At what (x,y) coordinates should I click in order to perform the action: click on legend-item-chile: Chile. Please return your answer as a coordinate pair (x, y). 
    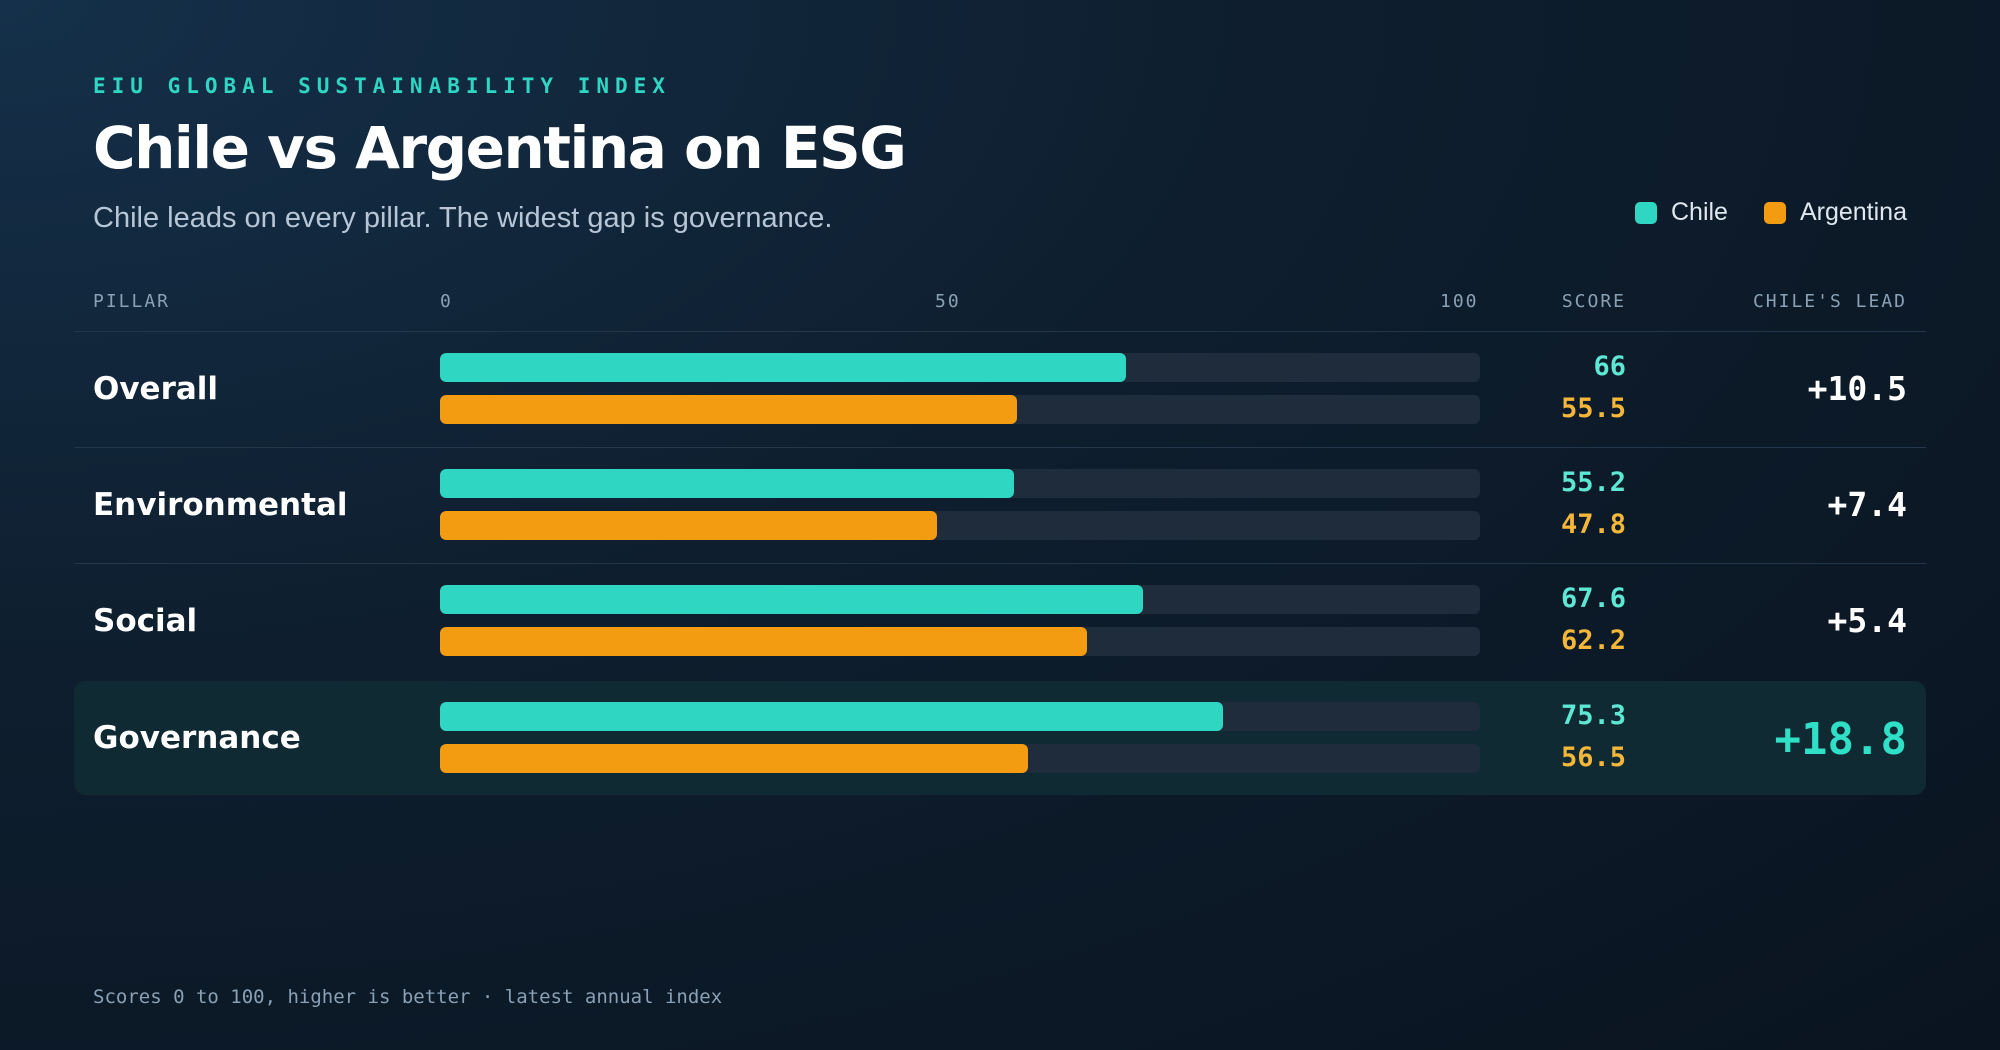
    Looking at the image, I should click on (1681, 212).